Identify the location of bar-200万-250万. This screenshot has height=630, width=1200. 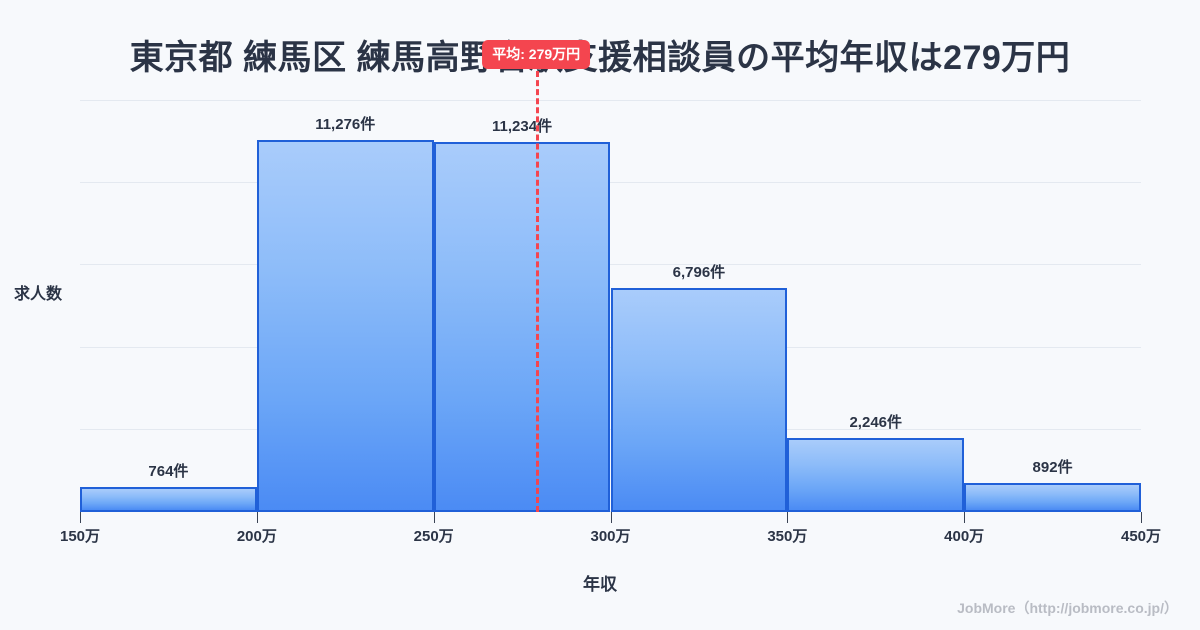
(345, 326).